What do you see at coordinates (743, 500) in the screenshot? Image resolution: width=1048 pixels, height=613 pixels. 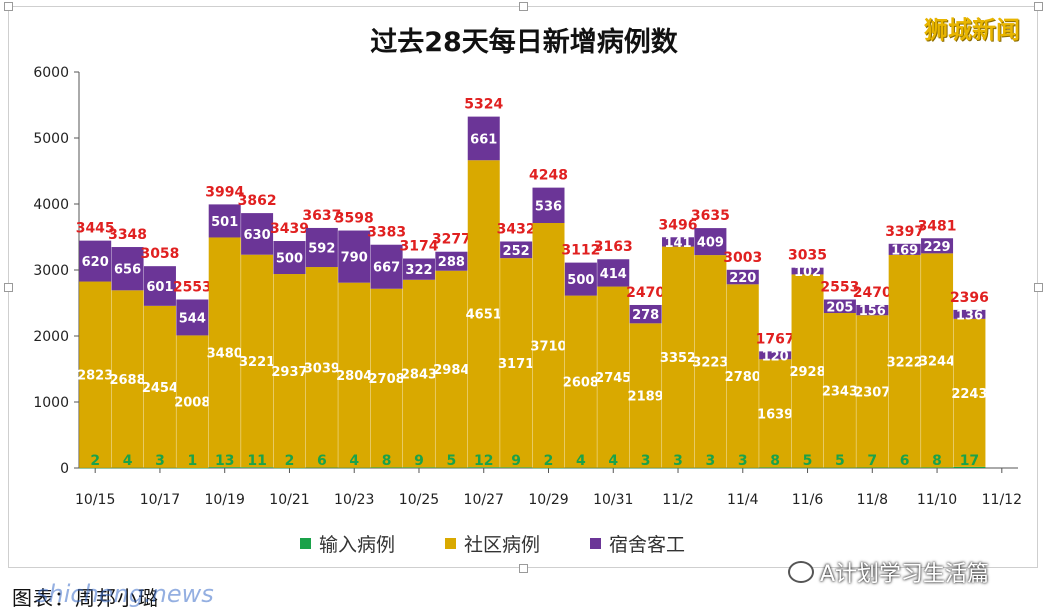 I see `x-tick-label: 11/4` at bounding box center [743, 500].